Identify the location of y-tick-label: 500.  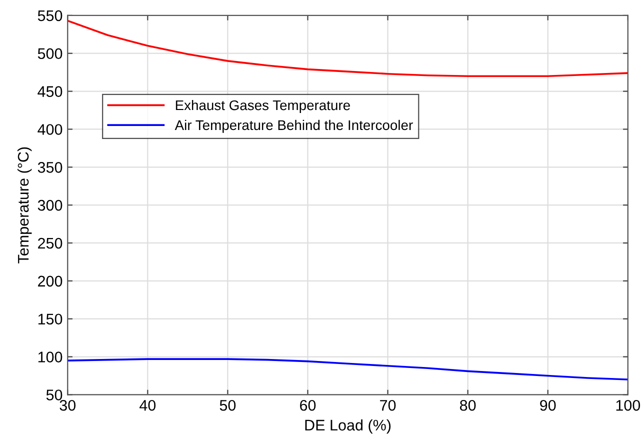
(50, 54).